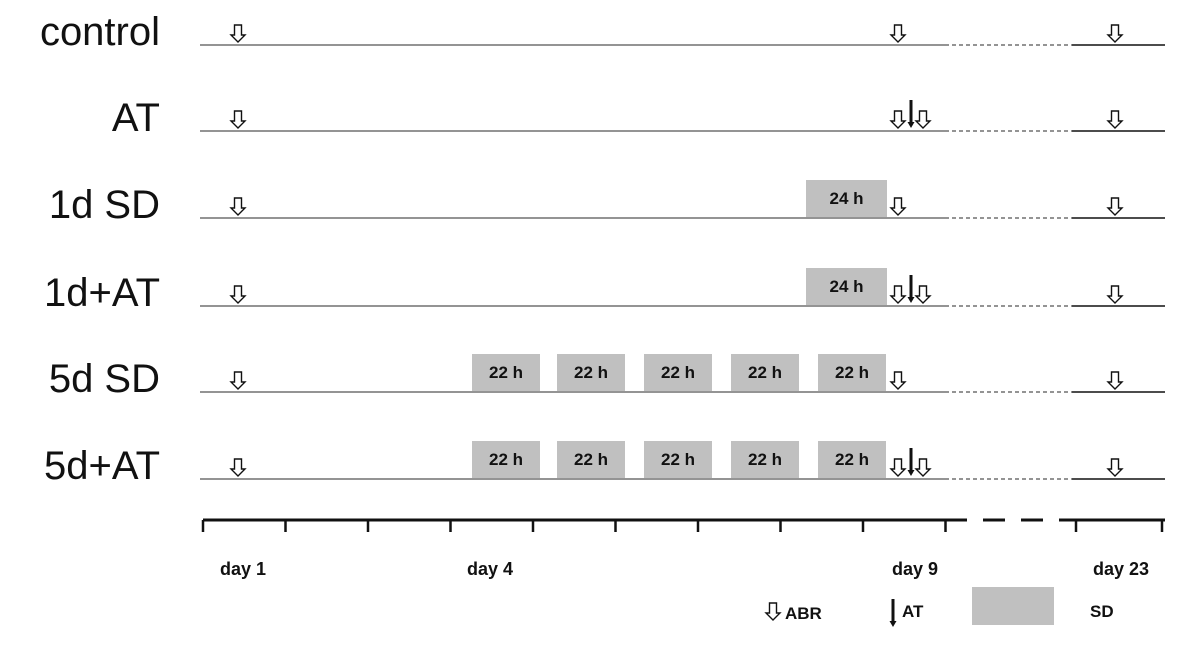 This screenshot has height=668, width=1200. I want to click on timeline-axis: day 1 day 4 day 9 day 23, so click(683, 548).